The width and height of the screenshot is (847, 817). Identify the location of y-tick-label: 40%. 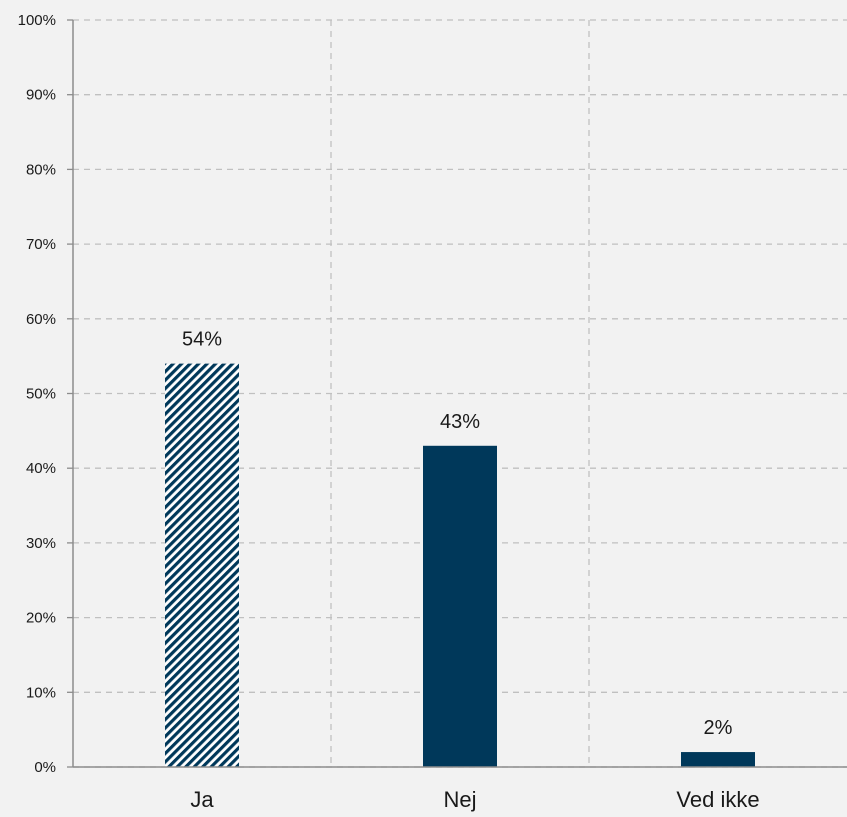
(41, 468).